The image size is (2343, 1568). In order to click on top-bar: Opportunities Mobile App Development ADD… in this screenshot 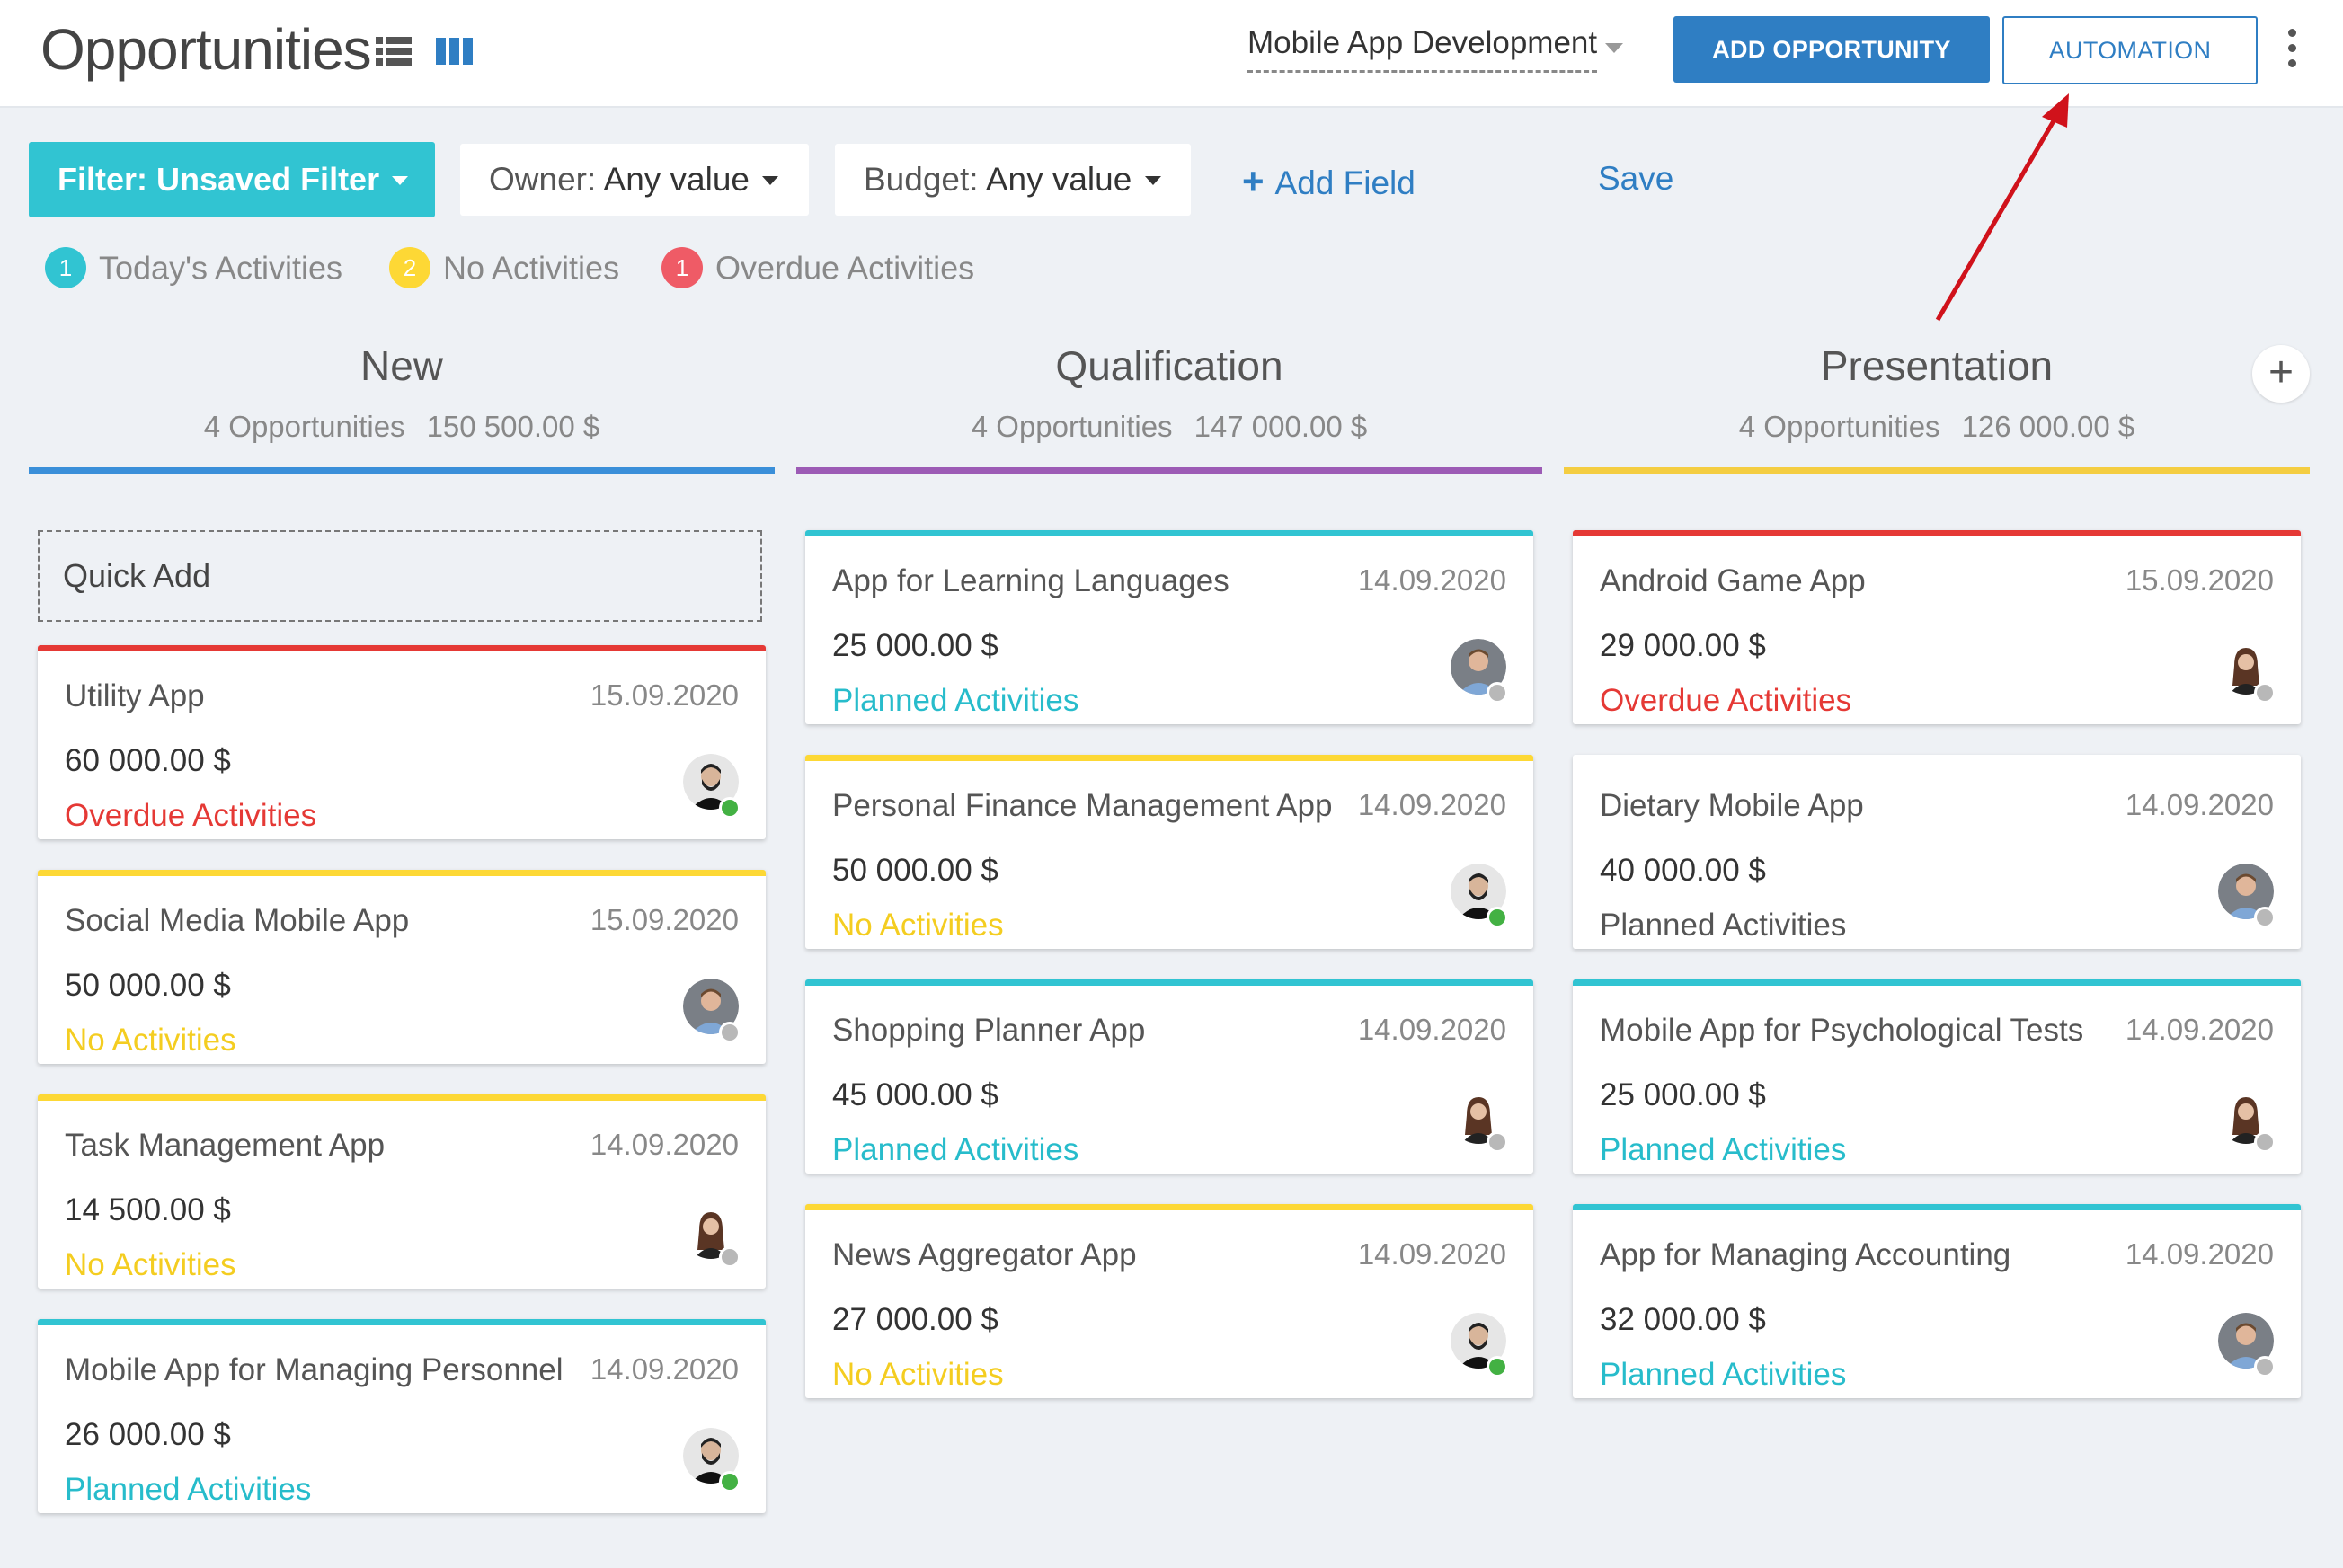, I will do `click(1171, 54)`.